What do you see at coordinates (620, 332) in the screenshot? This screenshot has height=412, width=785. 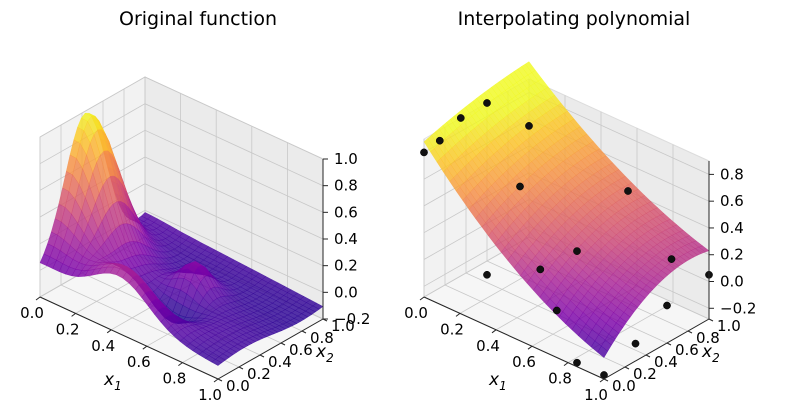 I see `gridline-floor-x` at bounding box center [620, 332].